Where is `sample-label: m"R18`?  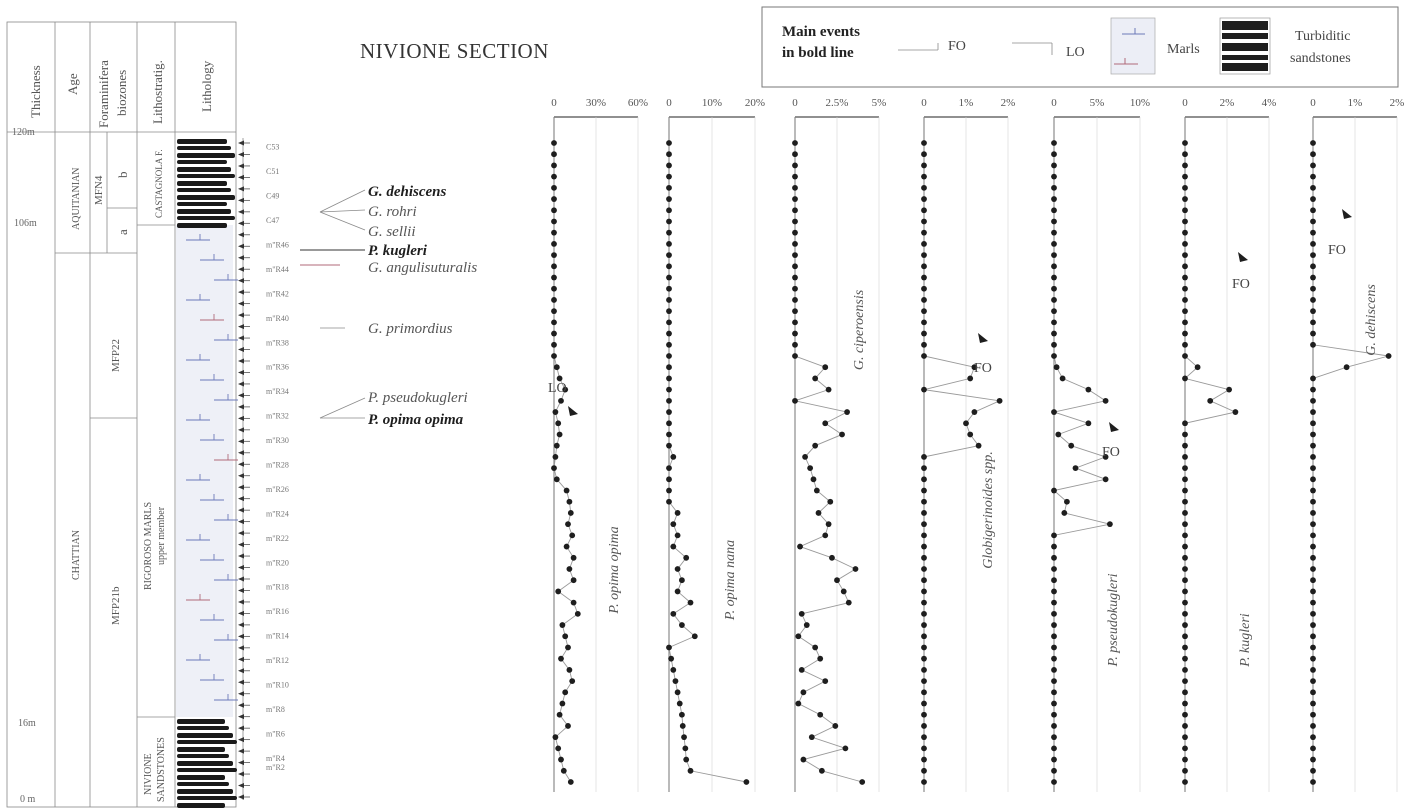
sample-label: m"R18 is located at coordinates (277, 587).